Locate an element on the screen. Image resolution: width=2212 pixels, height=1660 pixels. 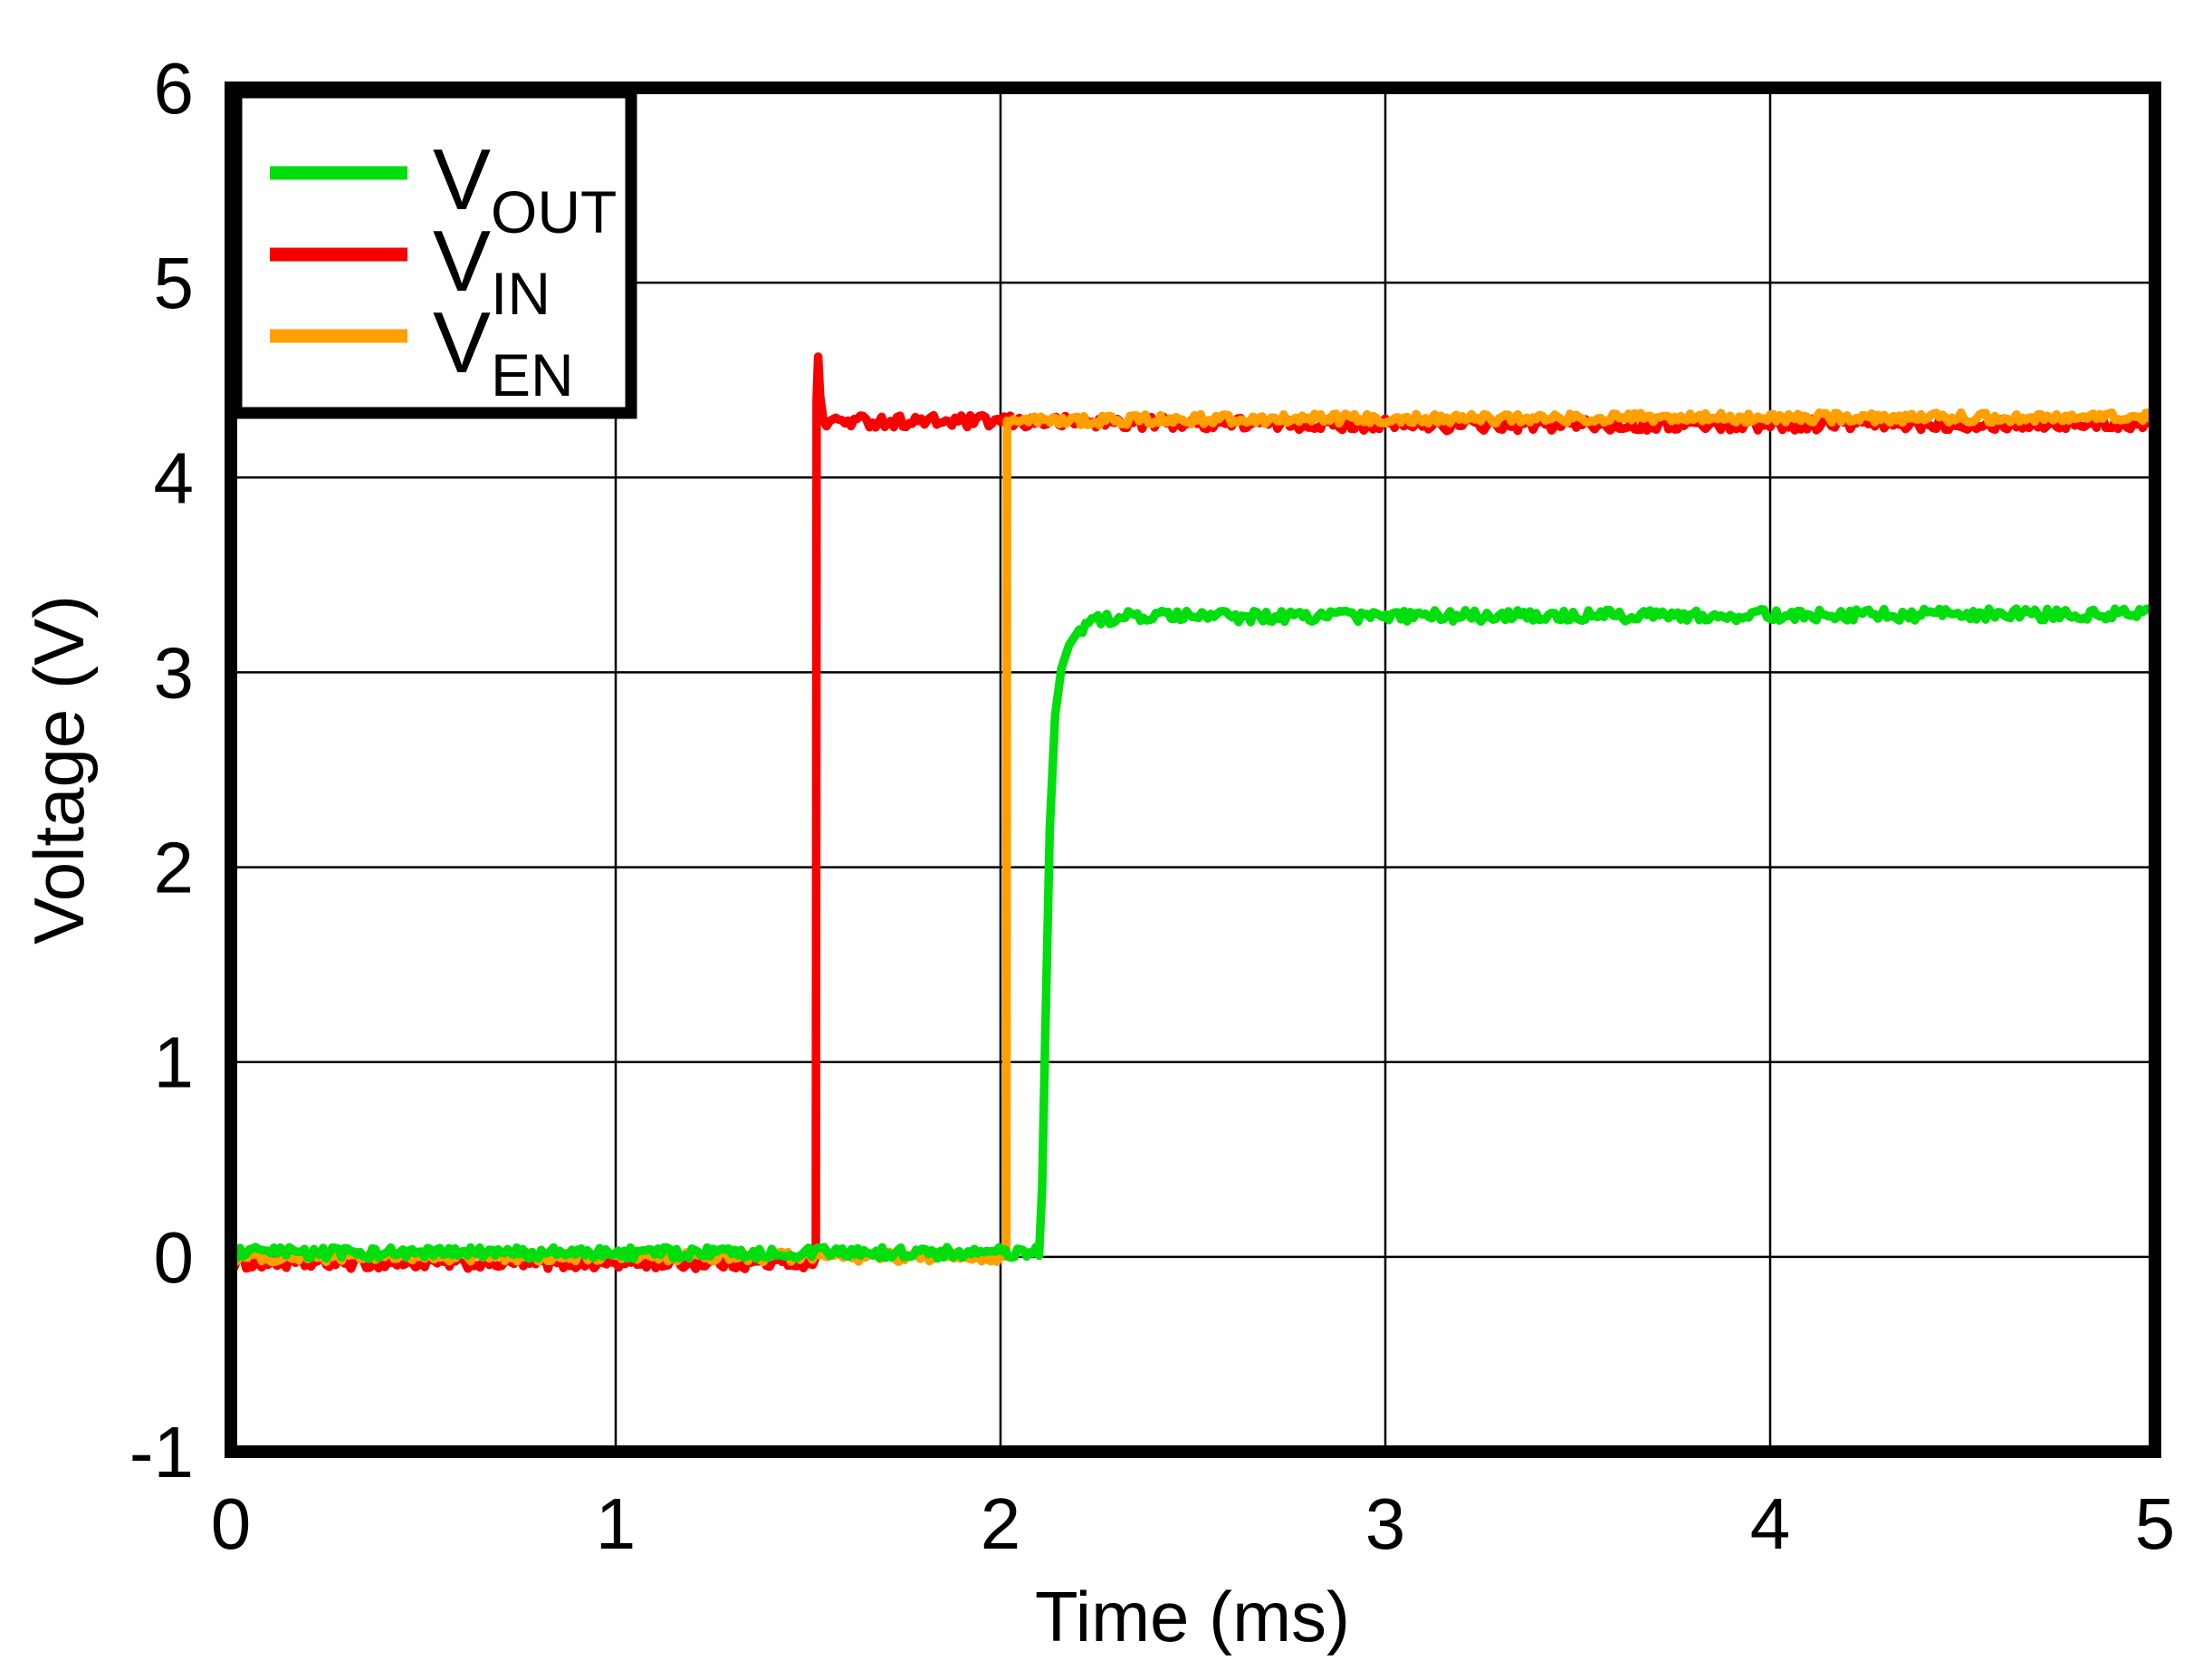
y-axis-tick-labels: 6 5 4 3 2 1 0 -1 is located at coordinates (161, 770).